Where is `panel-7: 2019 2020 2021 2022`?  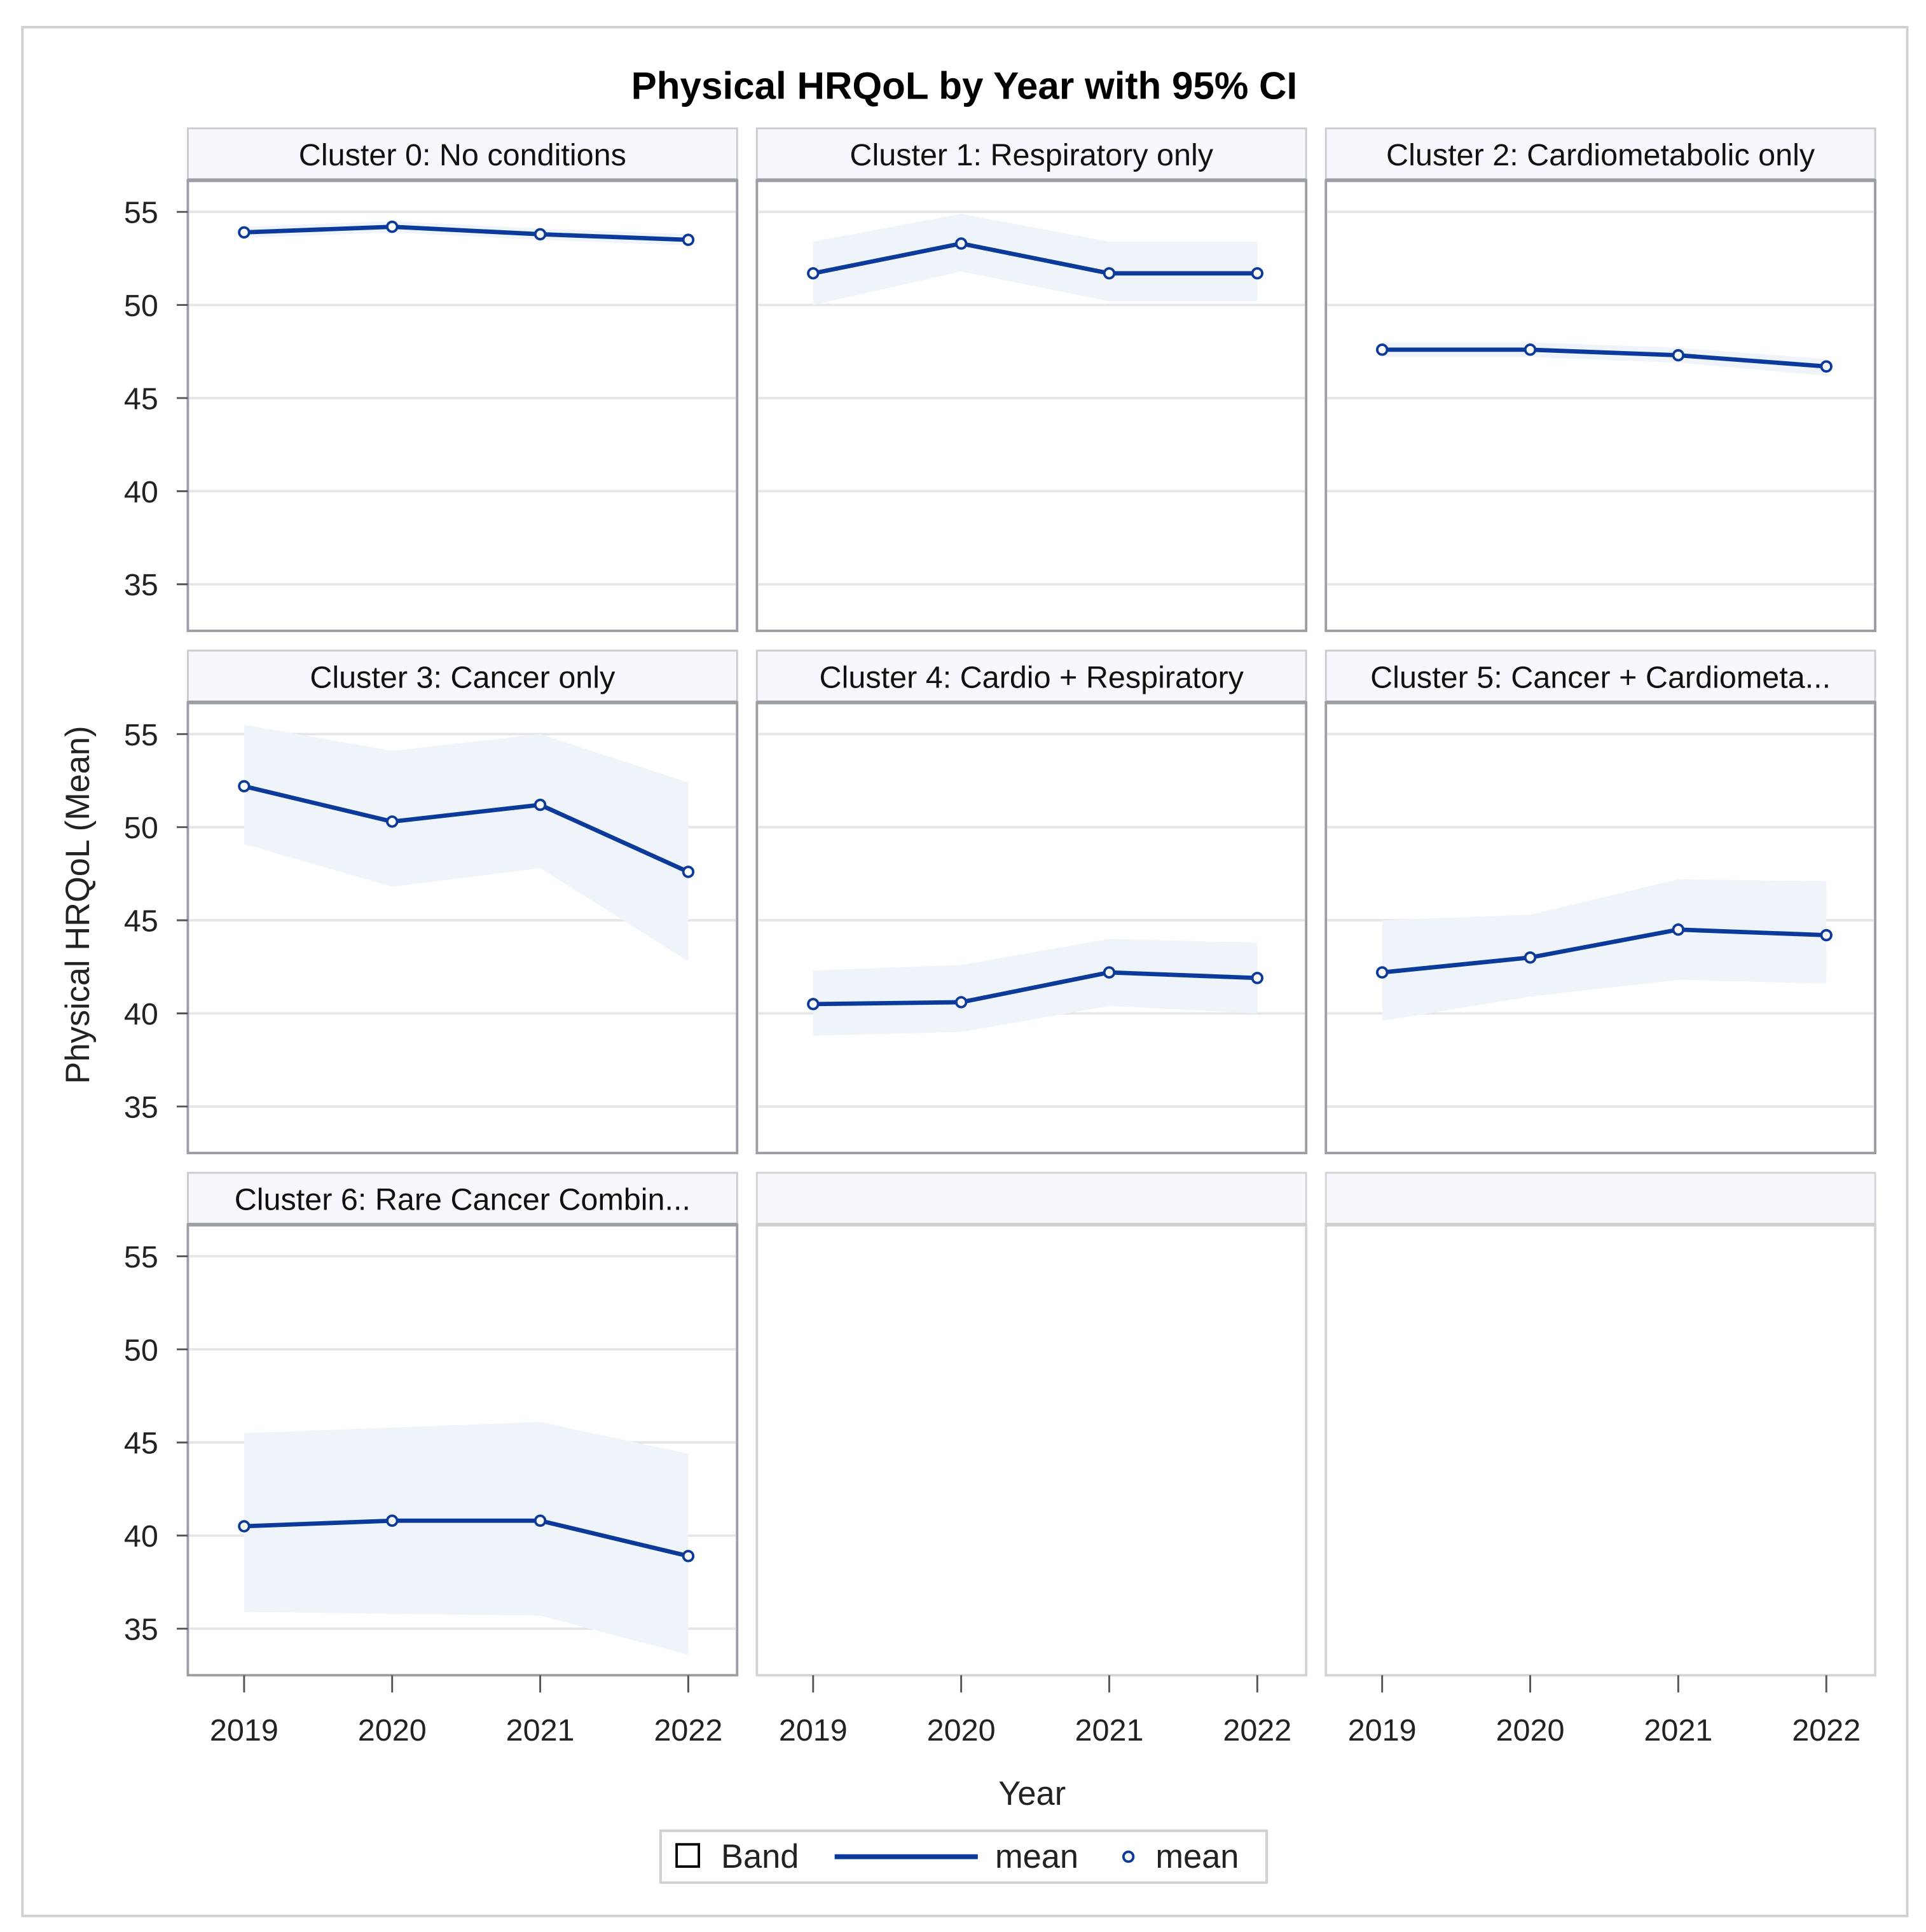
panel-7: 2019 2020 2021 2022 is located at coordinates (1031, 1459).